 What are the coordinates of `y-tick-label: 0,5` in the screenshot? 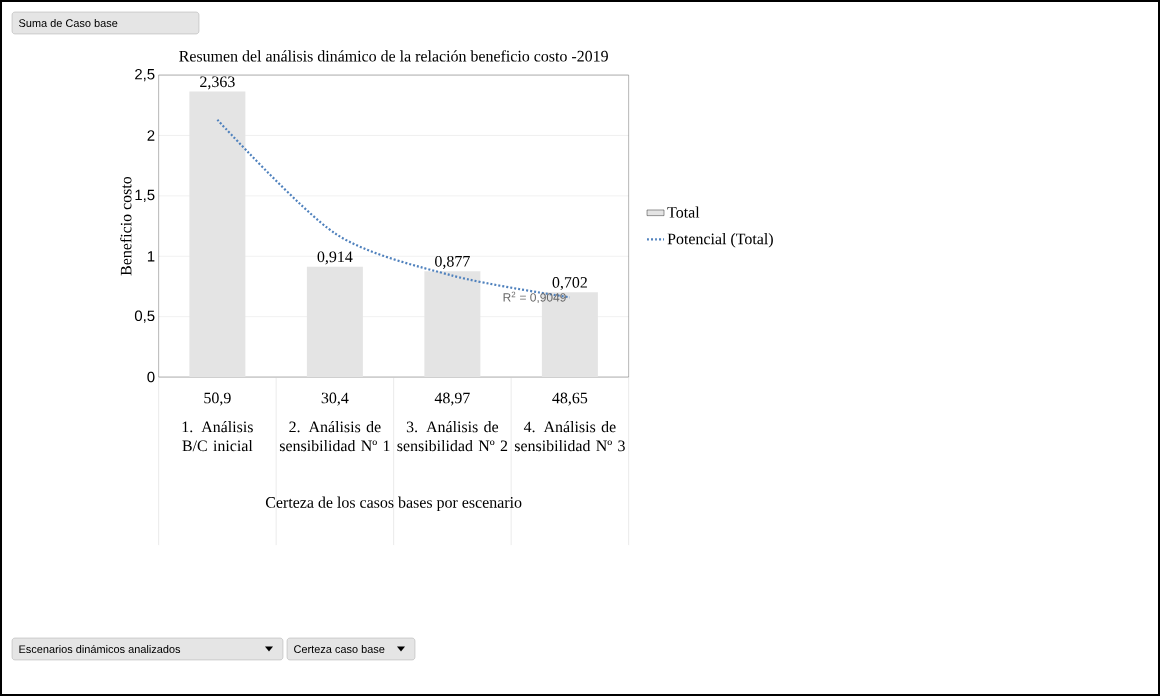 It's located at (144, 316).